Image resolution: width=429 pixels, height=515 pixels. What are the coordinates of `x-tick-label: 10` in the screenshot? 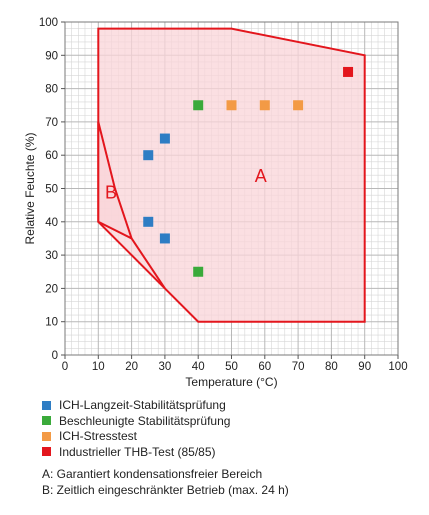 It's located at (98, 367).